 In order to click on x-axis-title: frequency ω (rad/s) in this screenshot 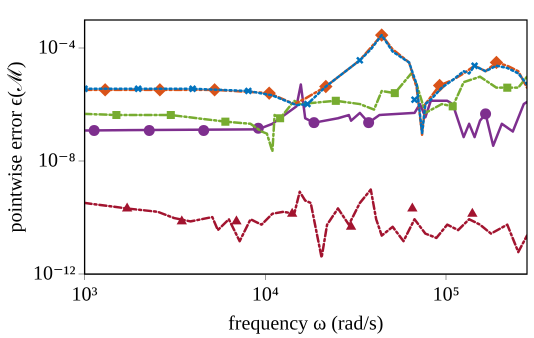, I will do `click(306, 323)`.